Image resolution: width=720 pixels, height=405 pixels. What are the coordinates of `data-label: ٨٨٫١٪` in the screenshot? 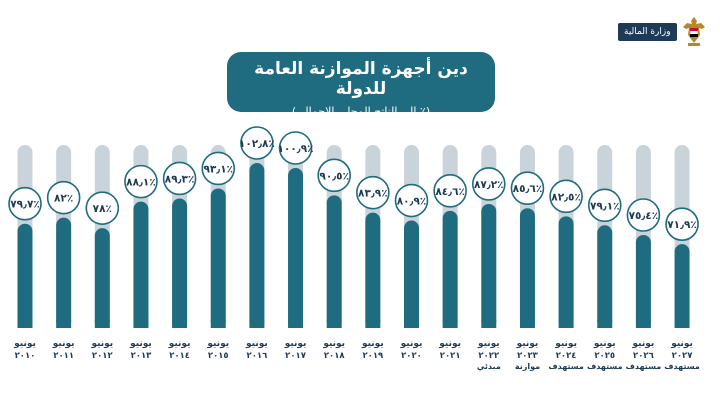 It's located at (141, 183).